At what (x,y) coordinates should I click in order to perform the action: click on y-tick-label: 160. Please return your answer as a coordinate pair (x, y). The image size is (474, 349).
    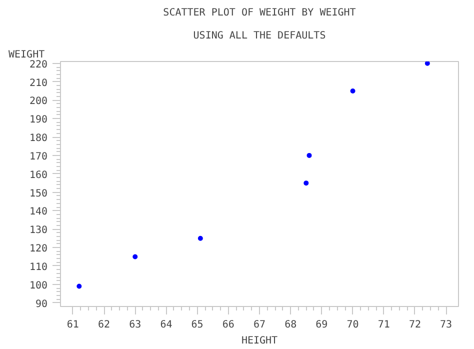
    Looking at the image, I should click on (38, 175).